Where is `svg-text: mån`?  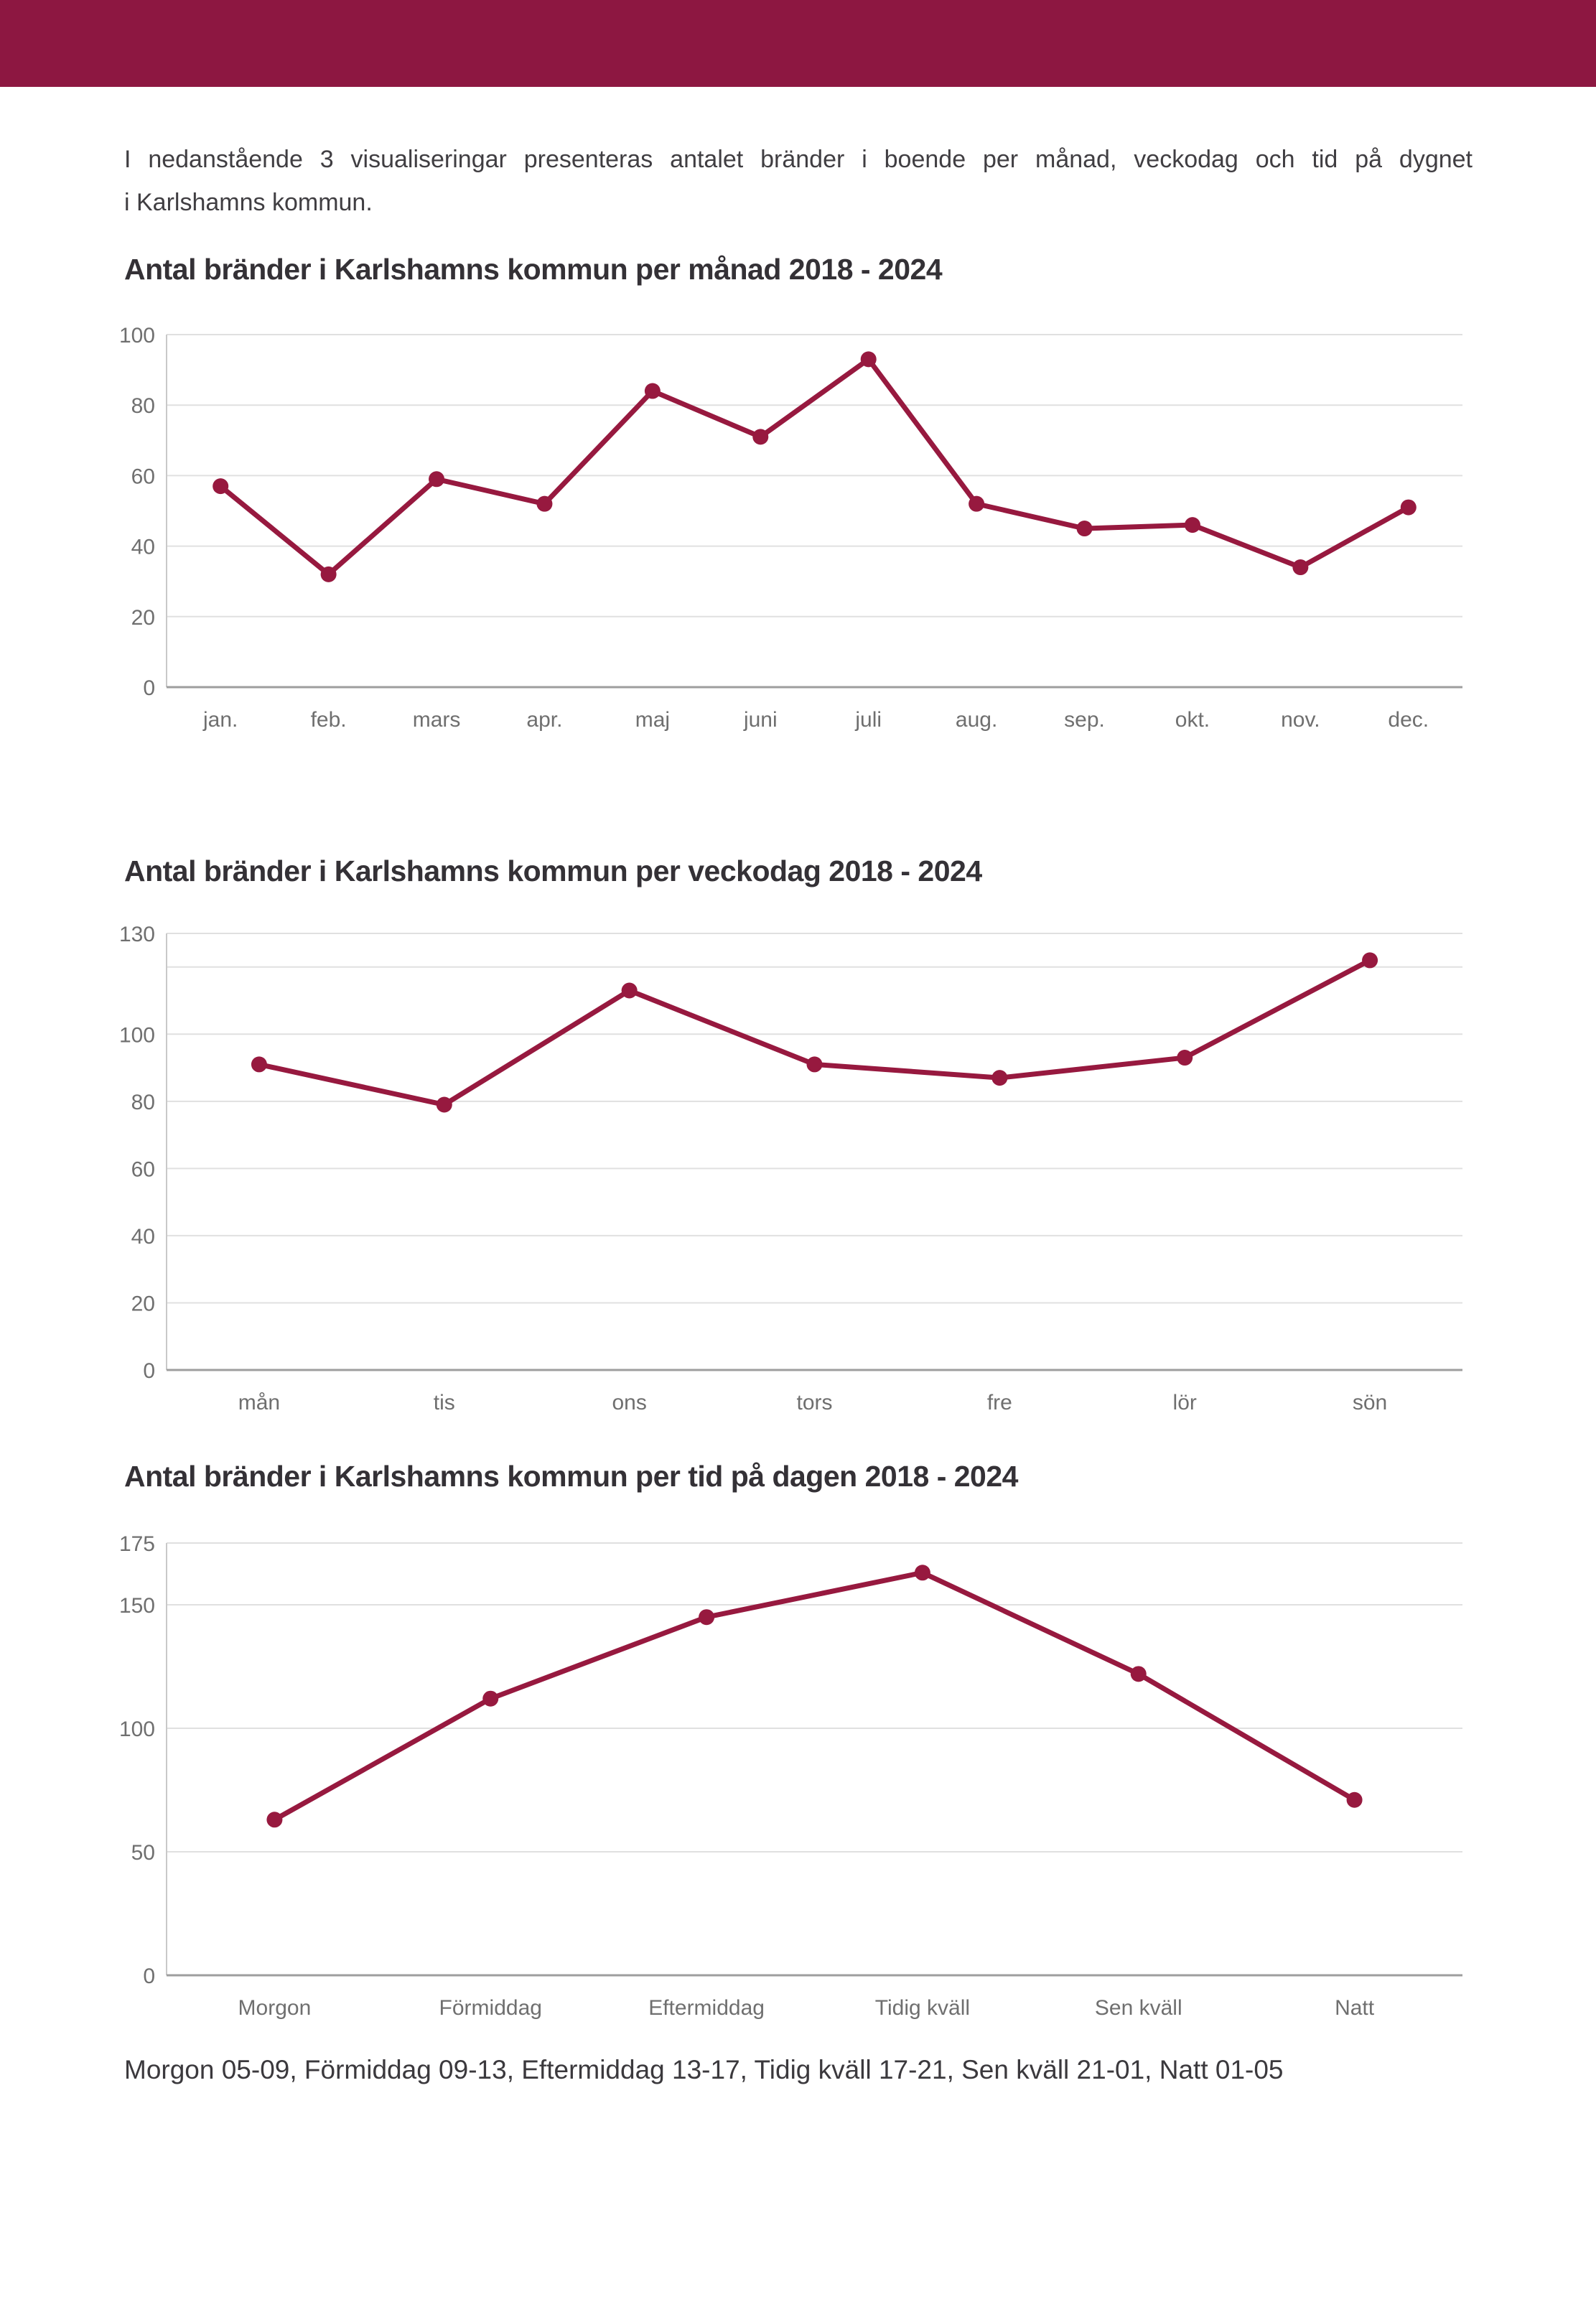 svg-text: mån is located at coordinates (259, 1403).